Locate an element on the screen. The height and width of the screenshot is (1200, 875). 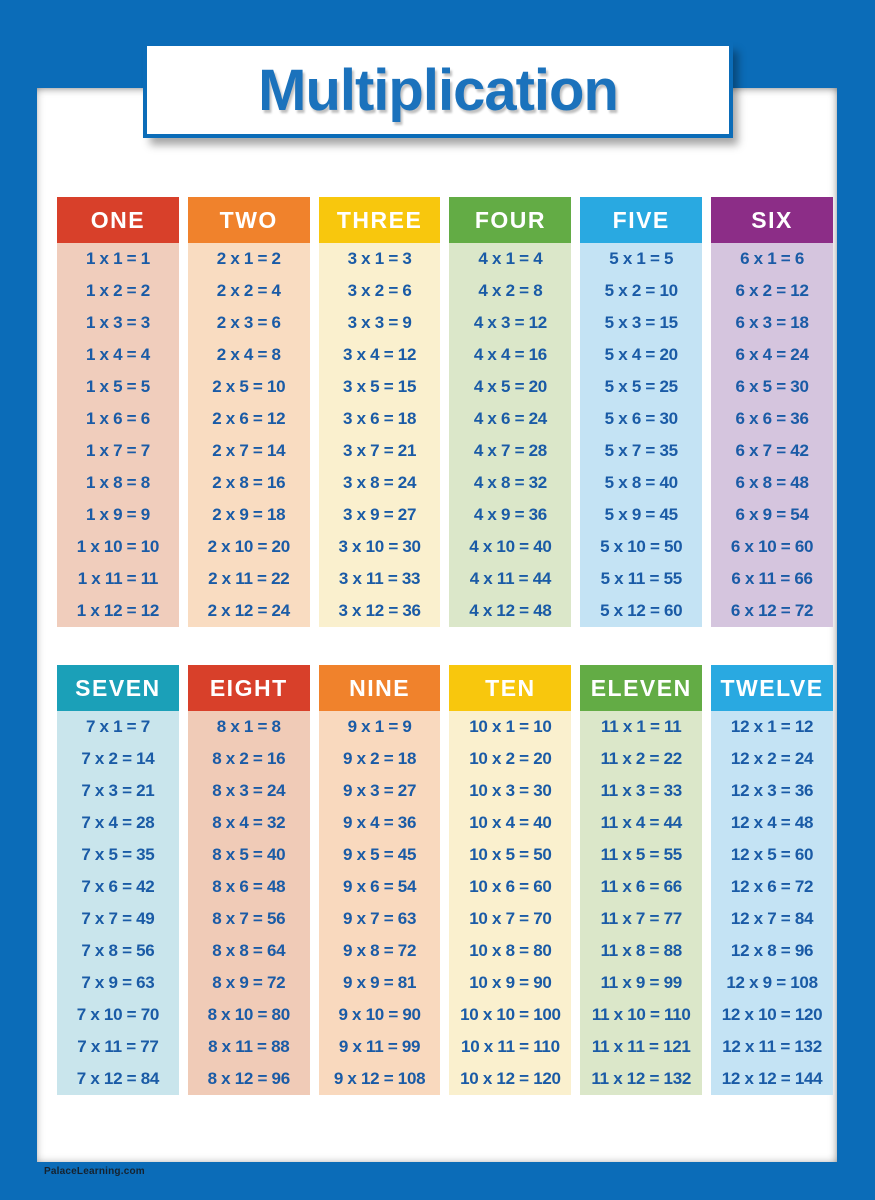
fact-row: 12 x 3 = 36 is located at coordinates (772, 790).